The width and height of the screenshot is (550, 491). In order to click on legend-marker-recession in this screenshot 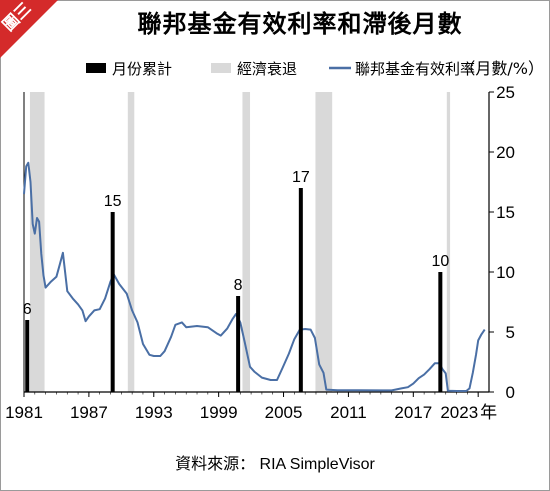, I will do `click(221, 68)`.